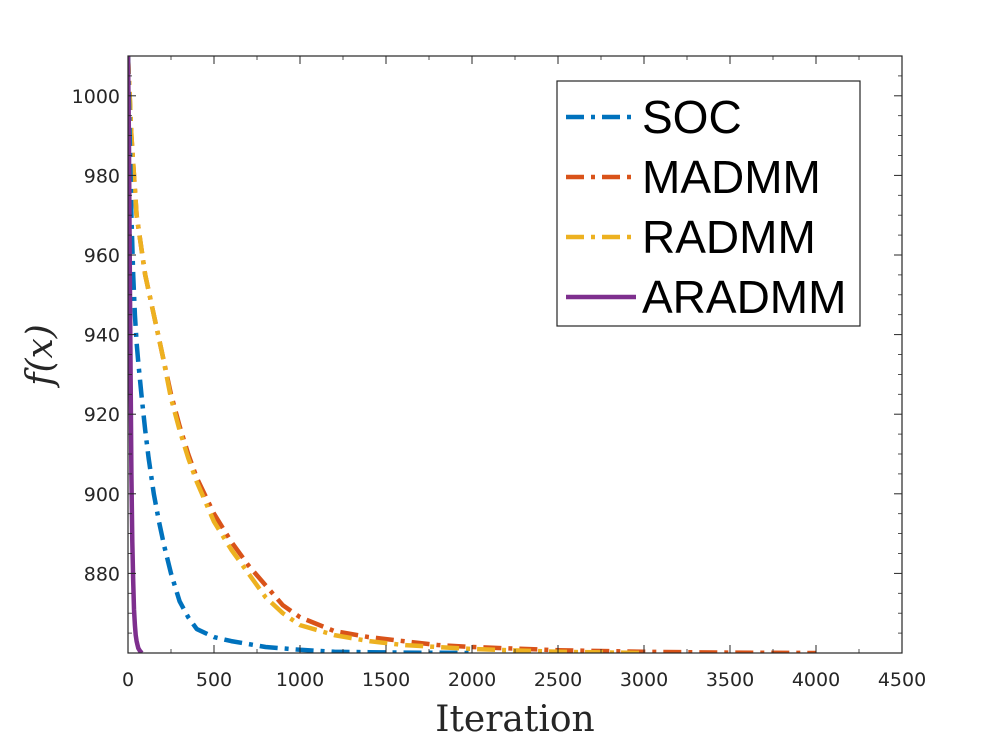 The image size is (997, 747). Describe the element at coordinates (102, 336) in the screenshot. I see `y-tick-label: 940` at that location.